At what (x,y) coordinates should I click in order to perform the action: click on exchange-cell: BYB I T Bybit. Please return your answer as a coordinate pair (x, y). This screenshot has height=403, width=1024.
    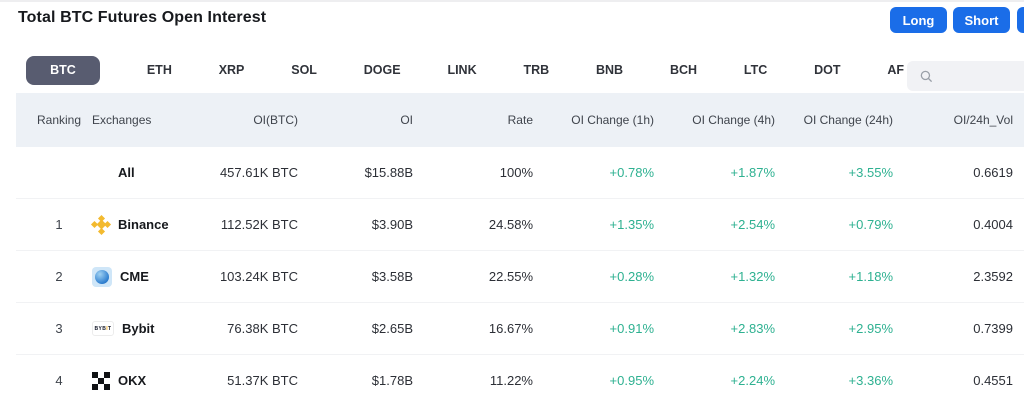
    Looking at the image, I should click on (155, 328).